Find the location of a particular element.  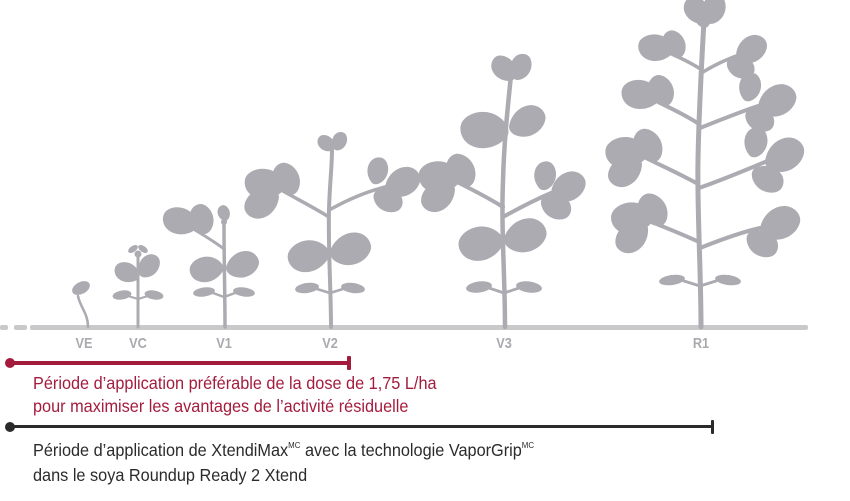

stage-label-r1: R1 is located at coordinates (701, 343).